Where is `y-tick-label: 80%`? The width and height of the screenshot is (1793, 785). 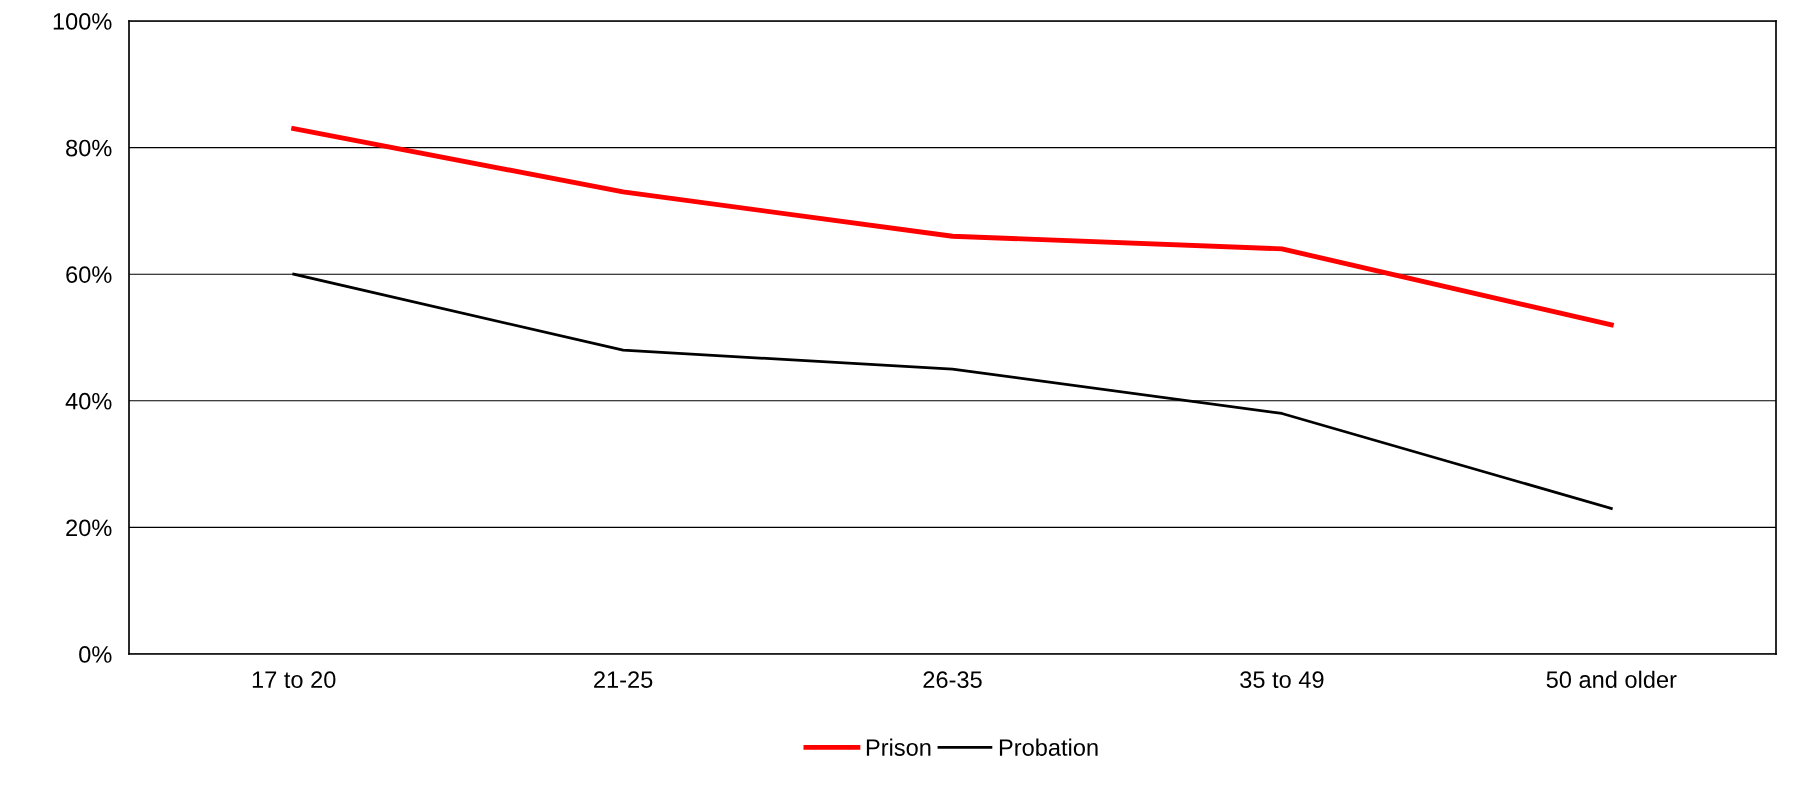
y-tick-label: 80% is located at coordinates (89, 148).